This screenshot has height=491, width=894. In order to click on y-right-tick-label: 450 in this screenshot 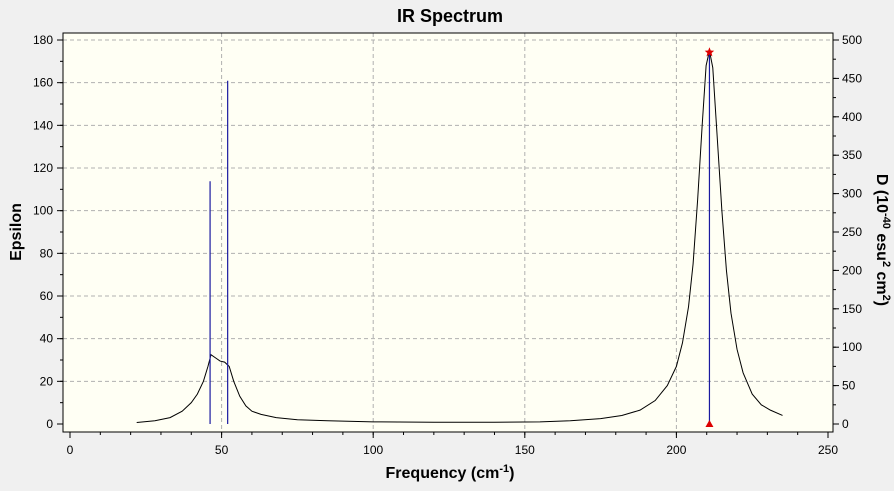, I will do `click(852, 78)`.